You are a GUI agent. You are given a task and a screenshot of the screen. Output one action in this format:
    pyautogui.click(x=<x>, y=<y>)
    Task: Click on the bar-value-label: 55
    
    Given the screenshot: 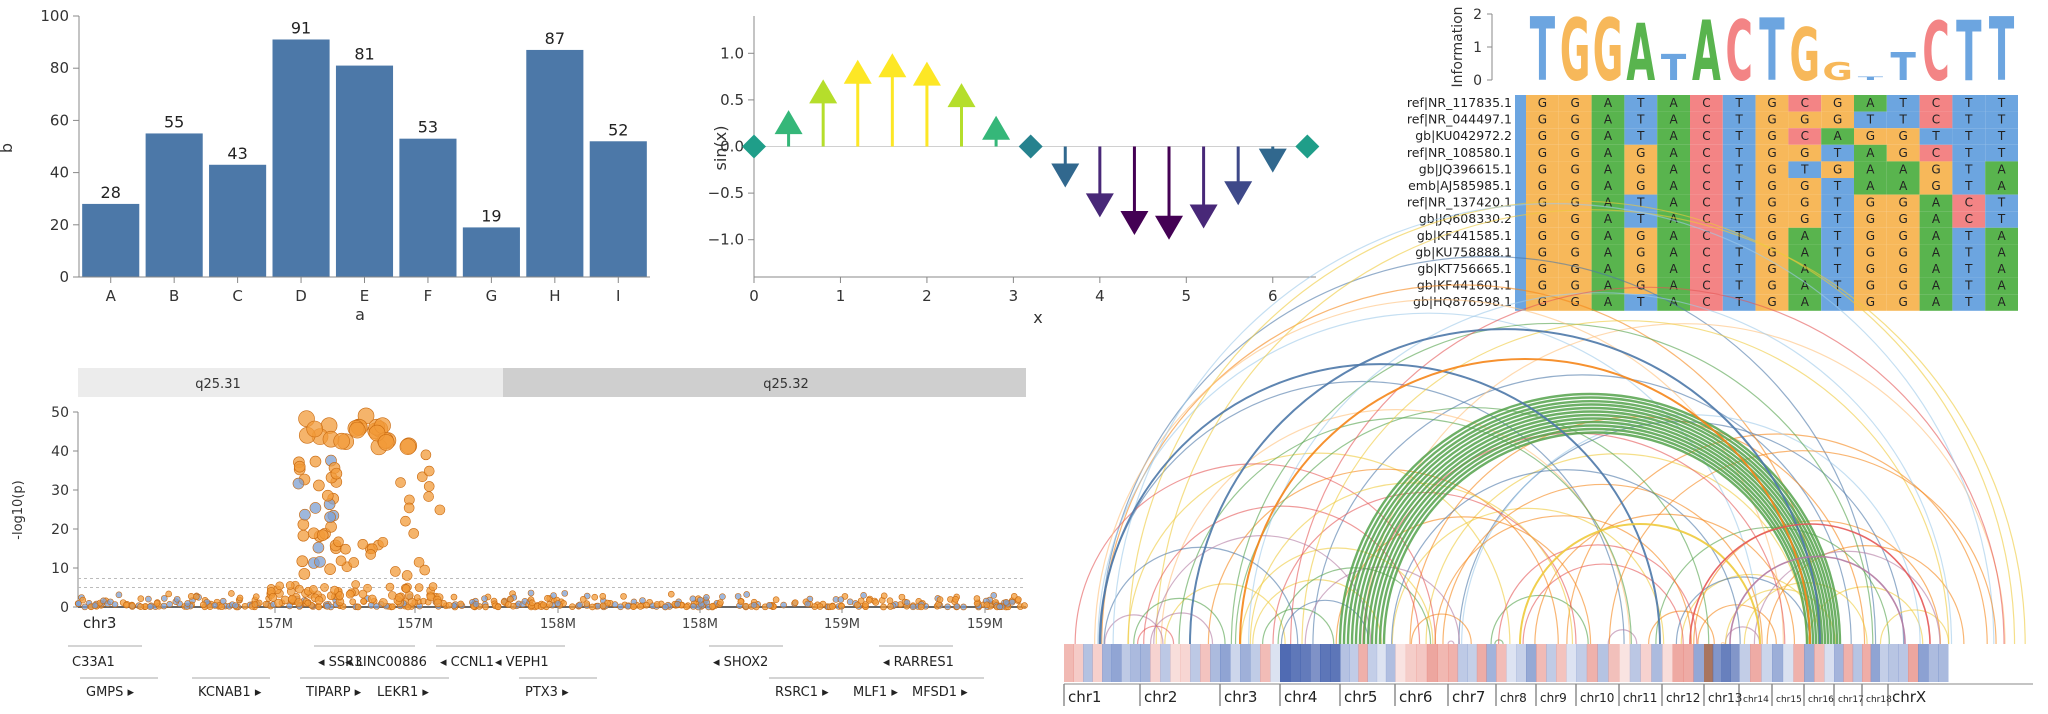 What is the action you would take?
    pyautogui.click(x=174, y=121)
    